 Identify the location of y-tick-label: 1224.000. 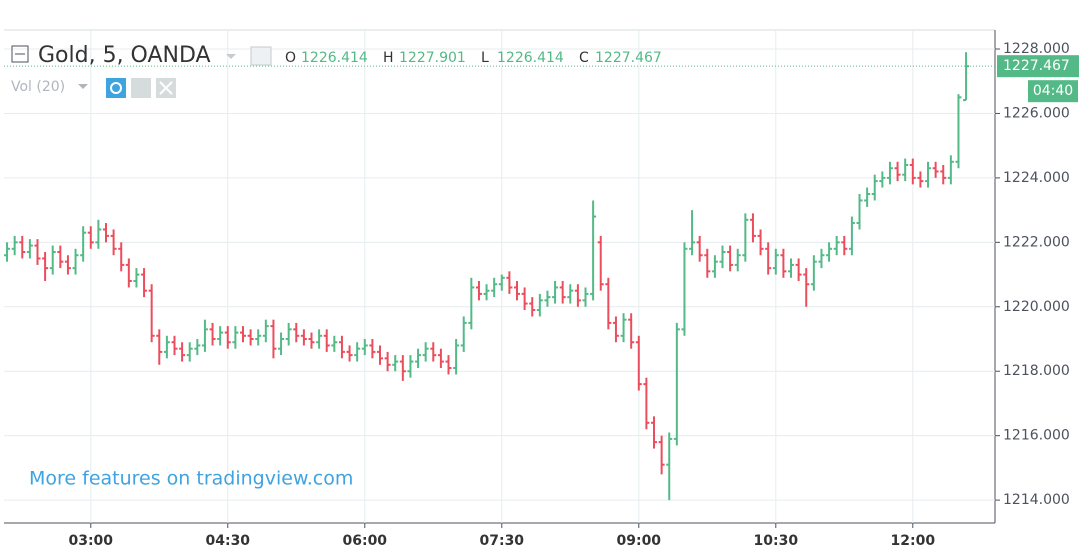
(1036, 178).